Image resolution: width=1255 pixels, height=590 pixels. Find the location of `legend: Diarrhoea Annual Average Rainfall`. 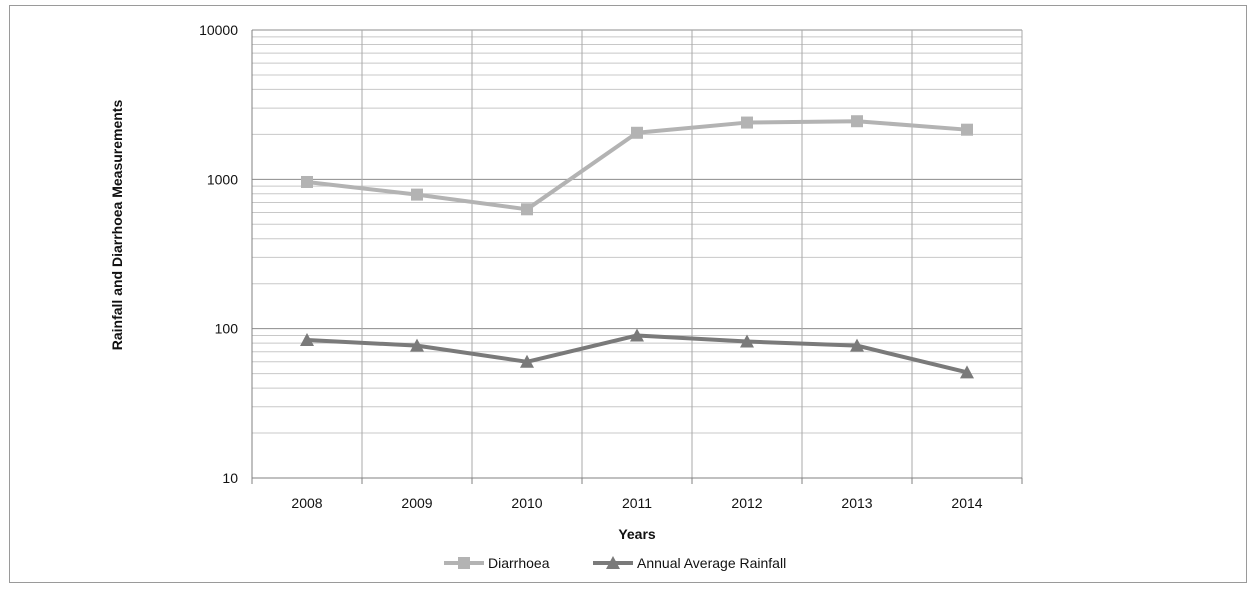

legend: Diarrhoea Annual Average Rainfall is located at coordinates (615, 563).